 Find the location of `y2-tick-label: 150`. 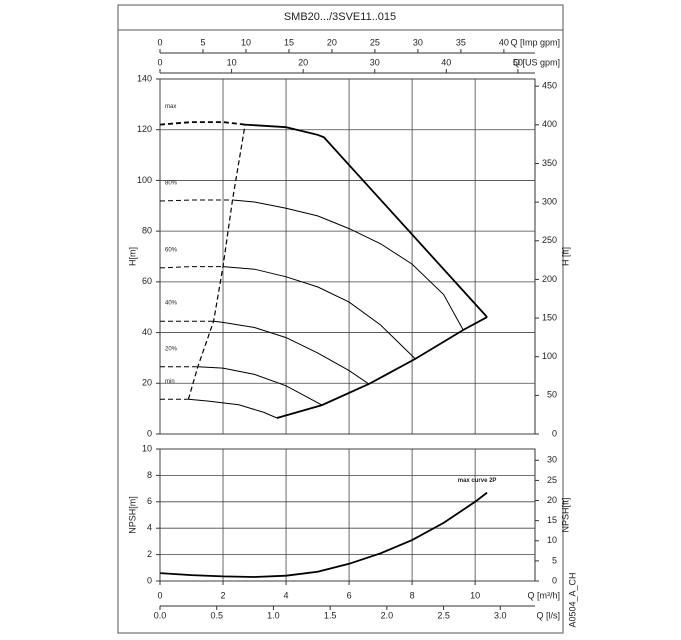

y2-tick-label: 150 is located at coordinates (549, 317).